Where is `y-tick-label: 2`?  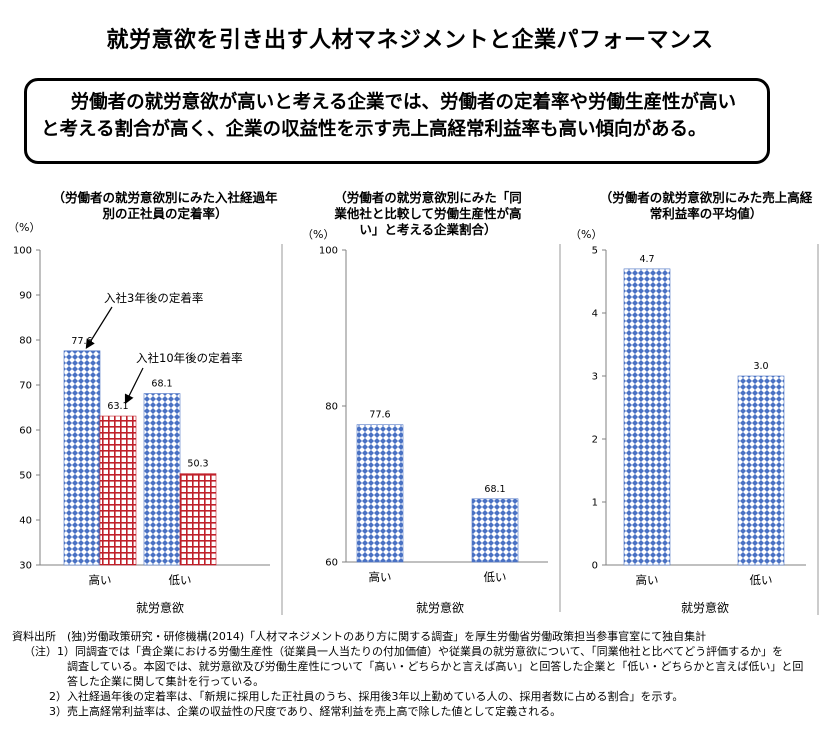 y-tick-label: 2 is located at coordinates (595, 440).